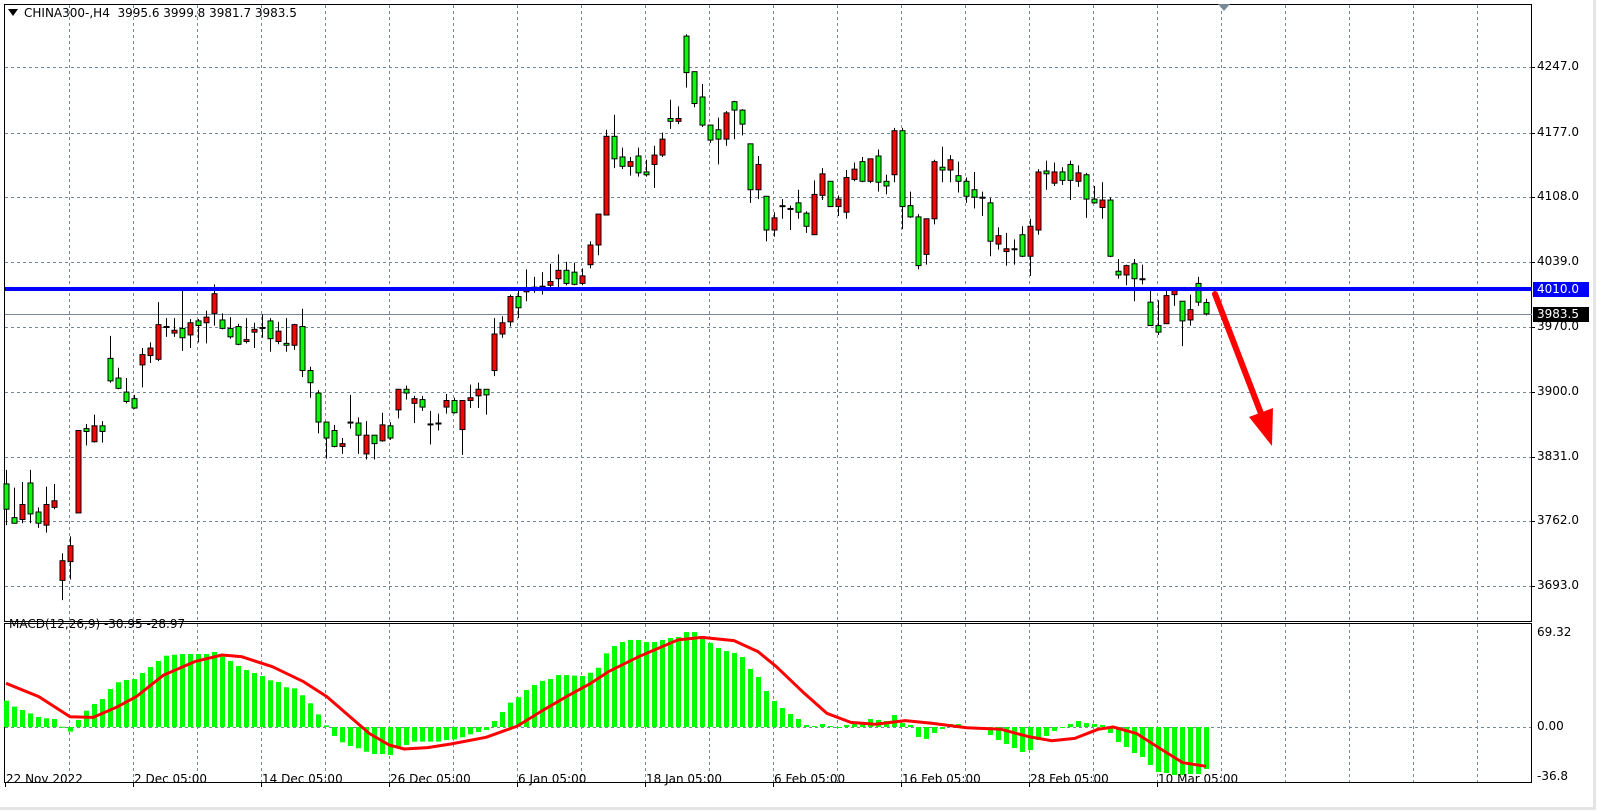 The image size is (1597, 811). Describe the element at coordinates (97, 624) in the screenshot. I see `macd-label: MACD(12,26,9) -30.95 -28.97` at that location.